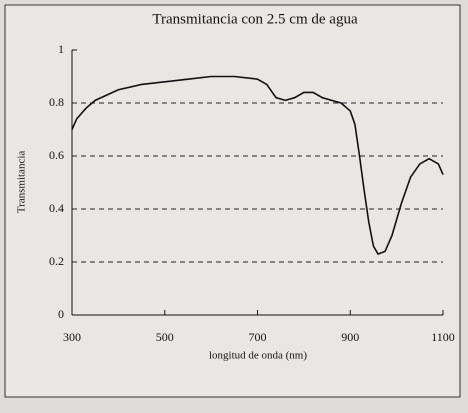 The height and width of the screenshot is (413, 468). What do you see at coordinates (258, 356) in the screenshot?
I see `x-axis-label: longitud de onda (nm)` at bounding box center [258, 356].